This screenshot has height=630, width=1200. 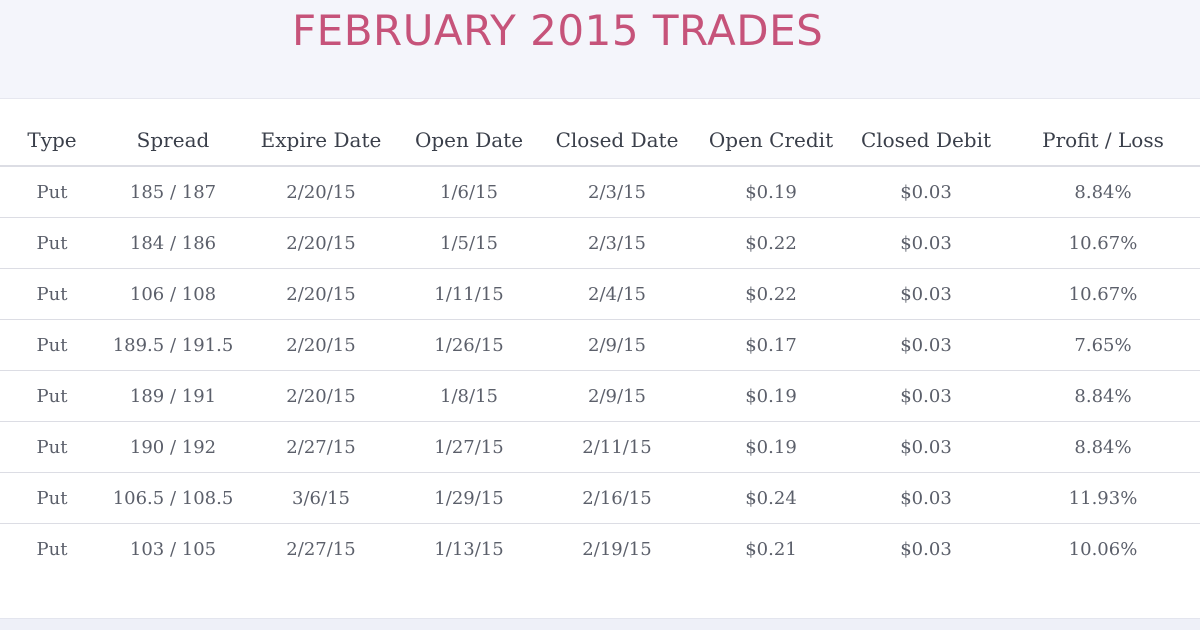 What do you see at coordinates (173, 294) in the screenshot?
I see `cell-spread: 106 / 108` at bounding box center [173, 294].